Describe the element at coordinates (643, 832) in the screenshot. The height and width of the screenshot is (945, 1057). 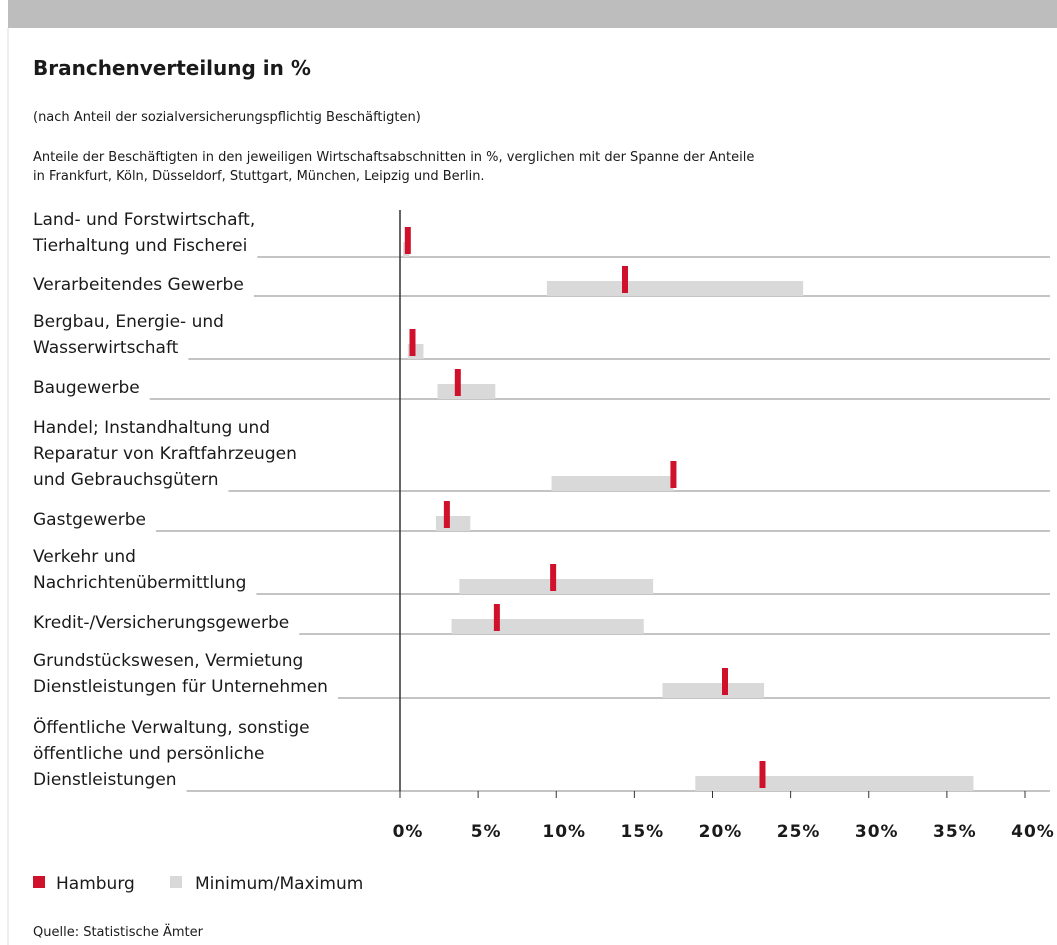
I see `x-tick-label: 15%` at that location.